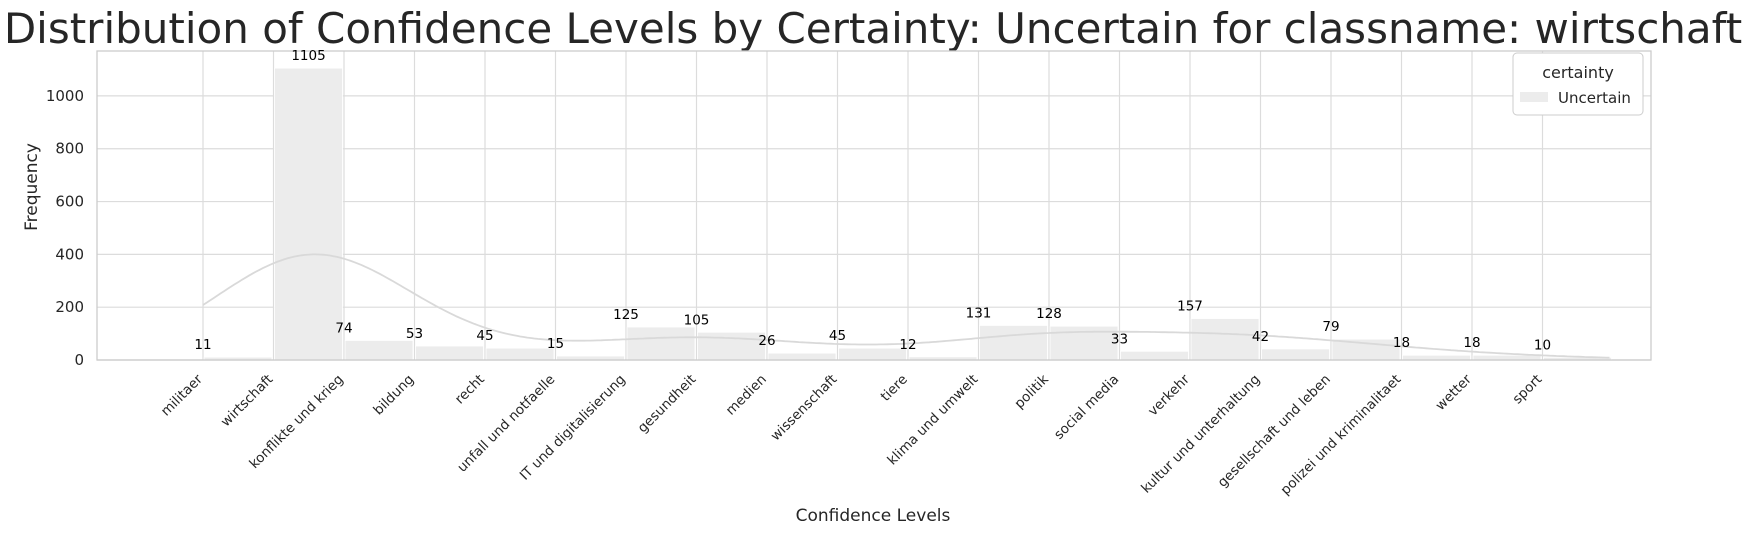 This screenshot has height=535, width=1743. I want to click on legend-swatch, so click(1534, 97).